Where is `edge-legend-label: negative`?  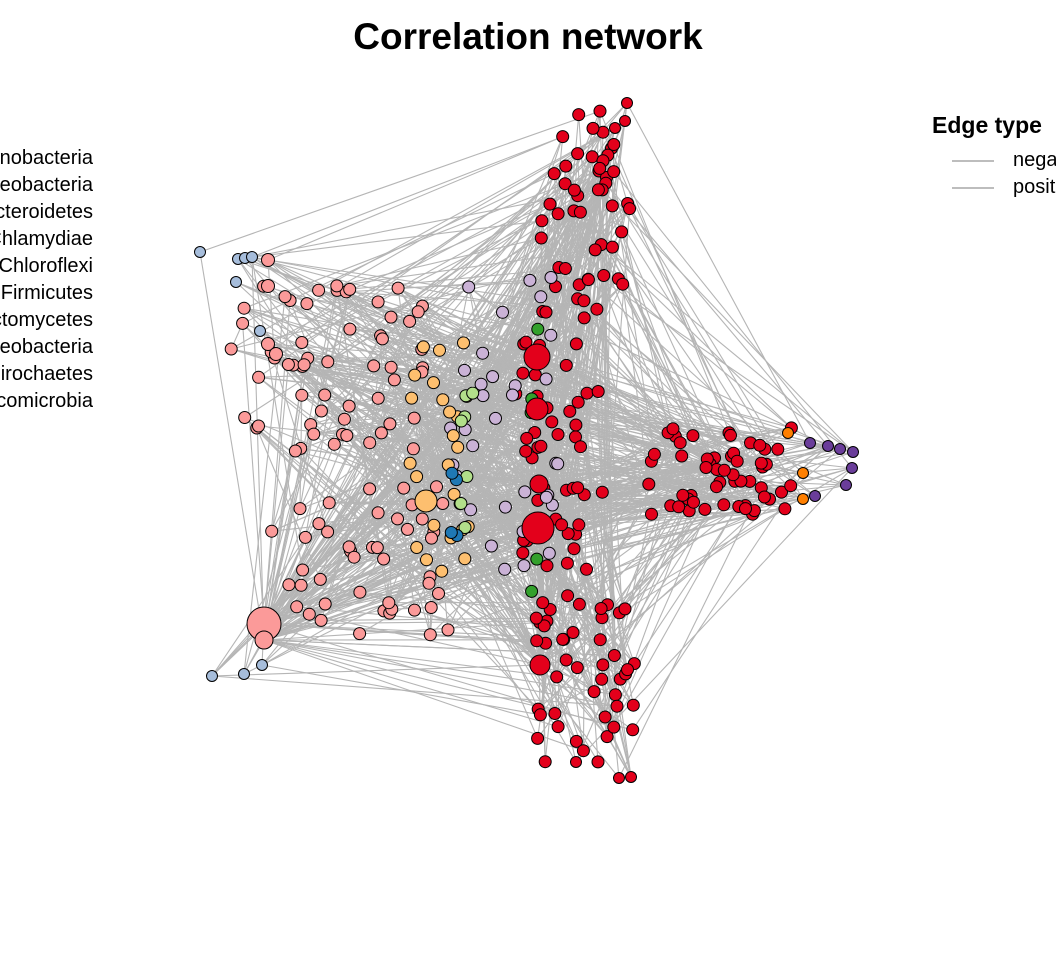
edge-legend-label: negative is located at coordinates (1034, 160).